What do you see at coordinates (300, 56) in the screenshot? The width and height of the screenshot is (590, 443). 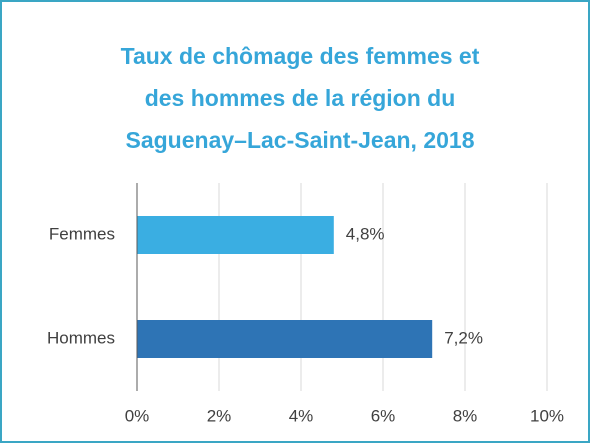 I see `chart-title: Taux de chômage des femmes et` at bounding box center [300, 56].